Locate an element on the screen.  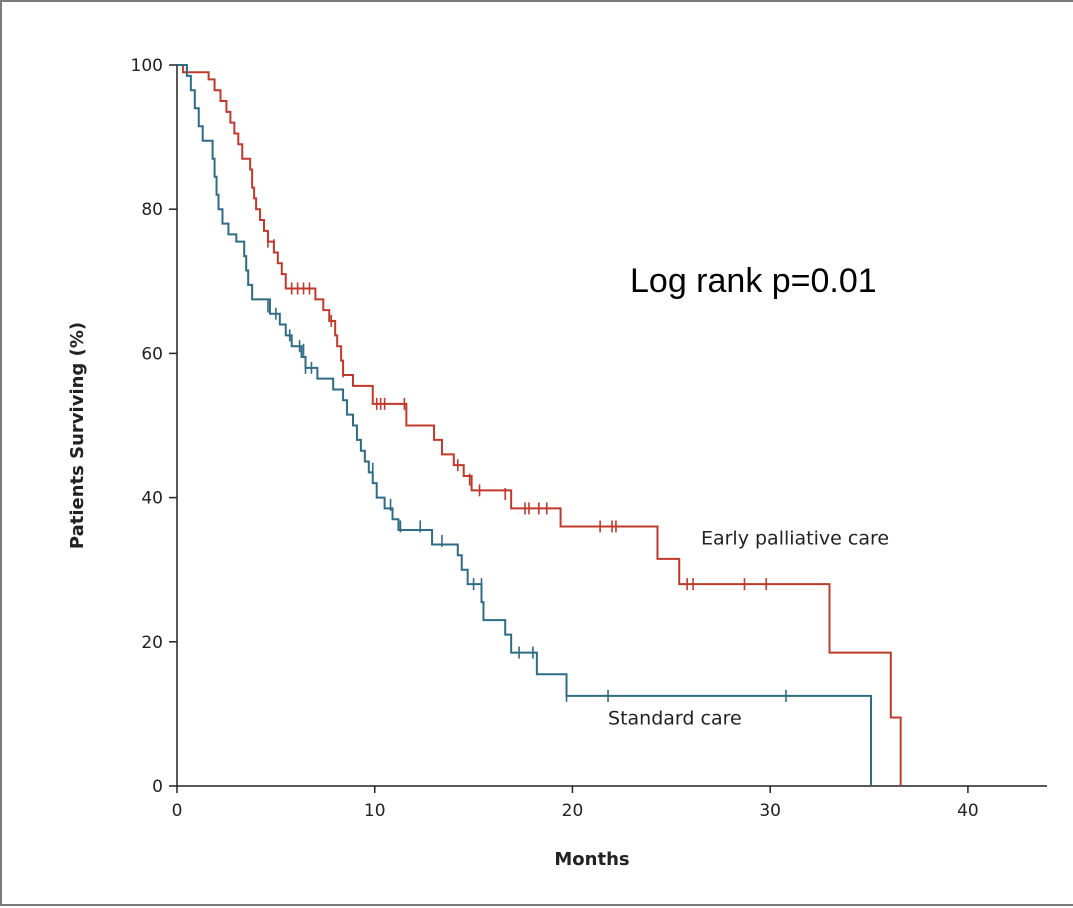
y-tick-label: 0 is located at coordinates (157, 787).